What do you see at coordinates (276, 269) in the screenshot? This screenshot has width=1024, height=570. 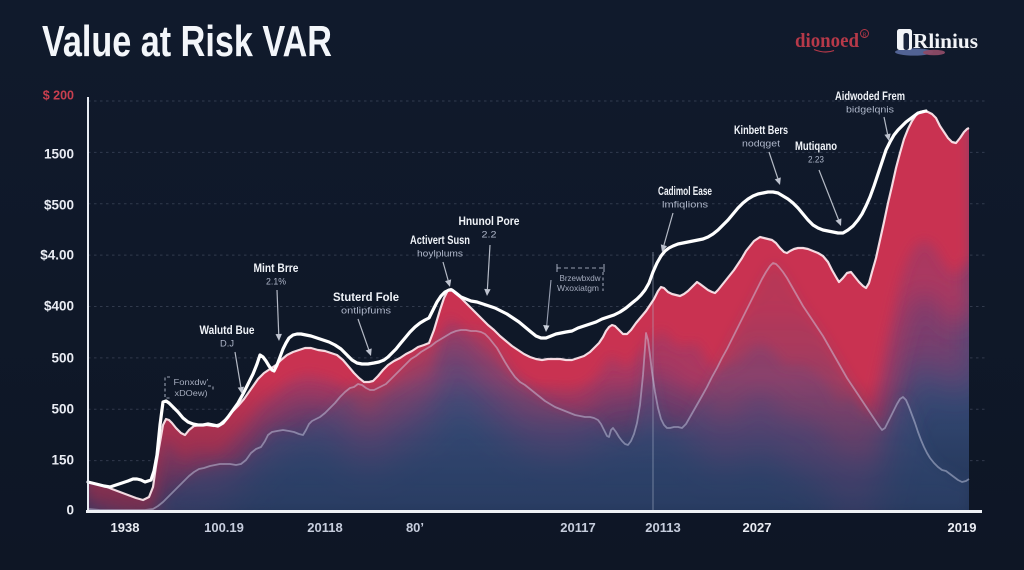 I see `svg-text: Mint Brre` at bounding box center [276, 269].